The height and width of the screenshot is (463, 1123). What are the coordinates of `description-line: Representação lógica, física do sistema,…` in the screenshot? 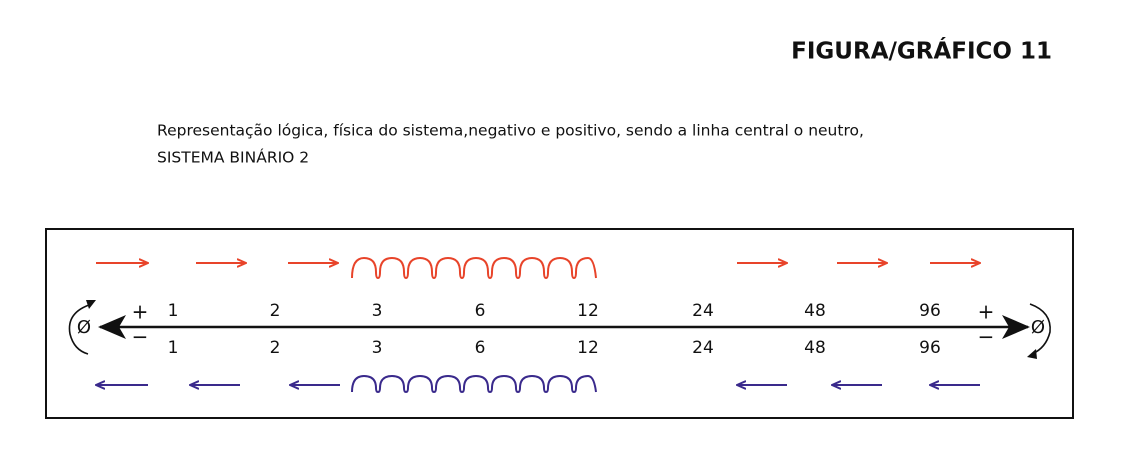 It's located at (510, 131).